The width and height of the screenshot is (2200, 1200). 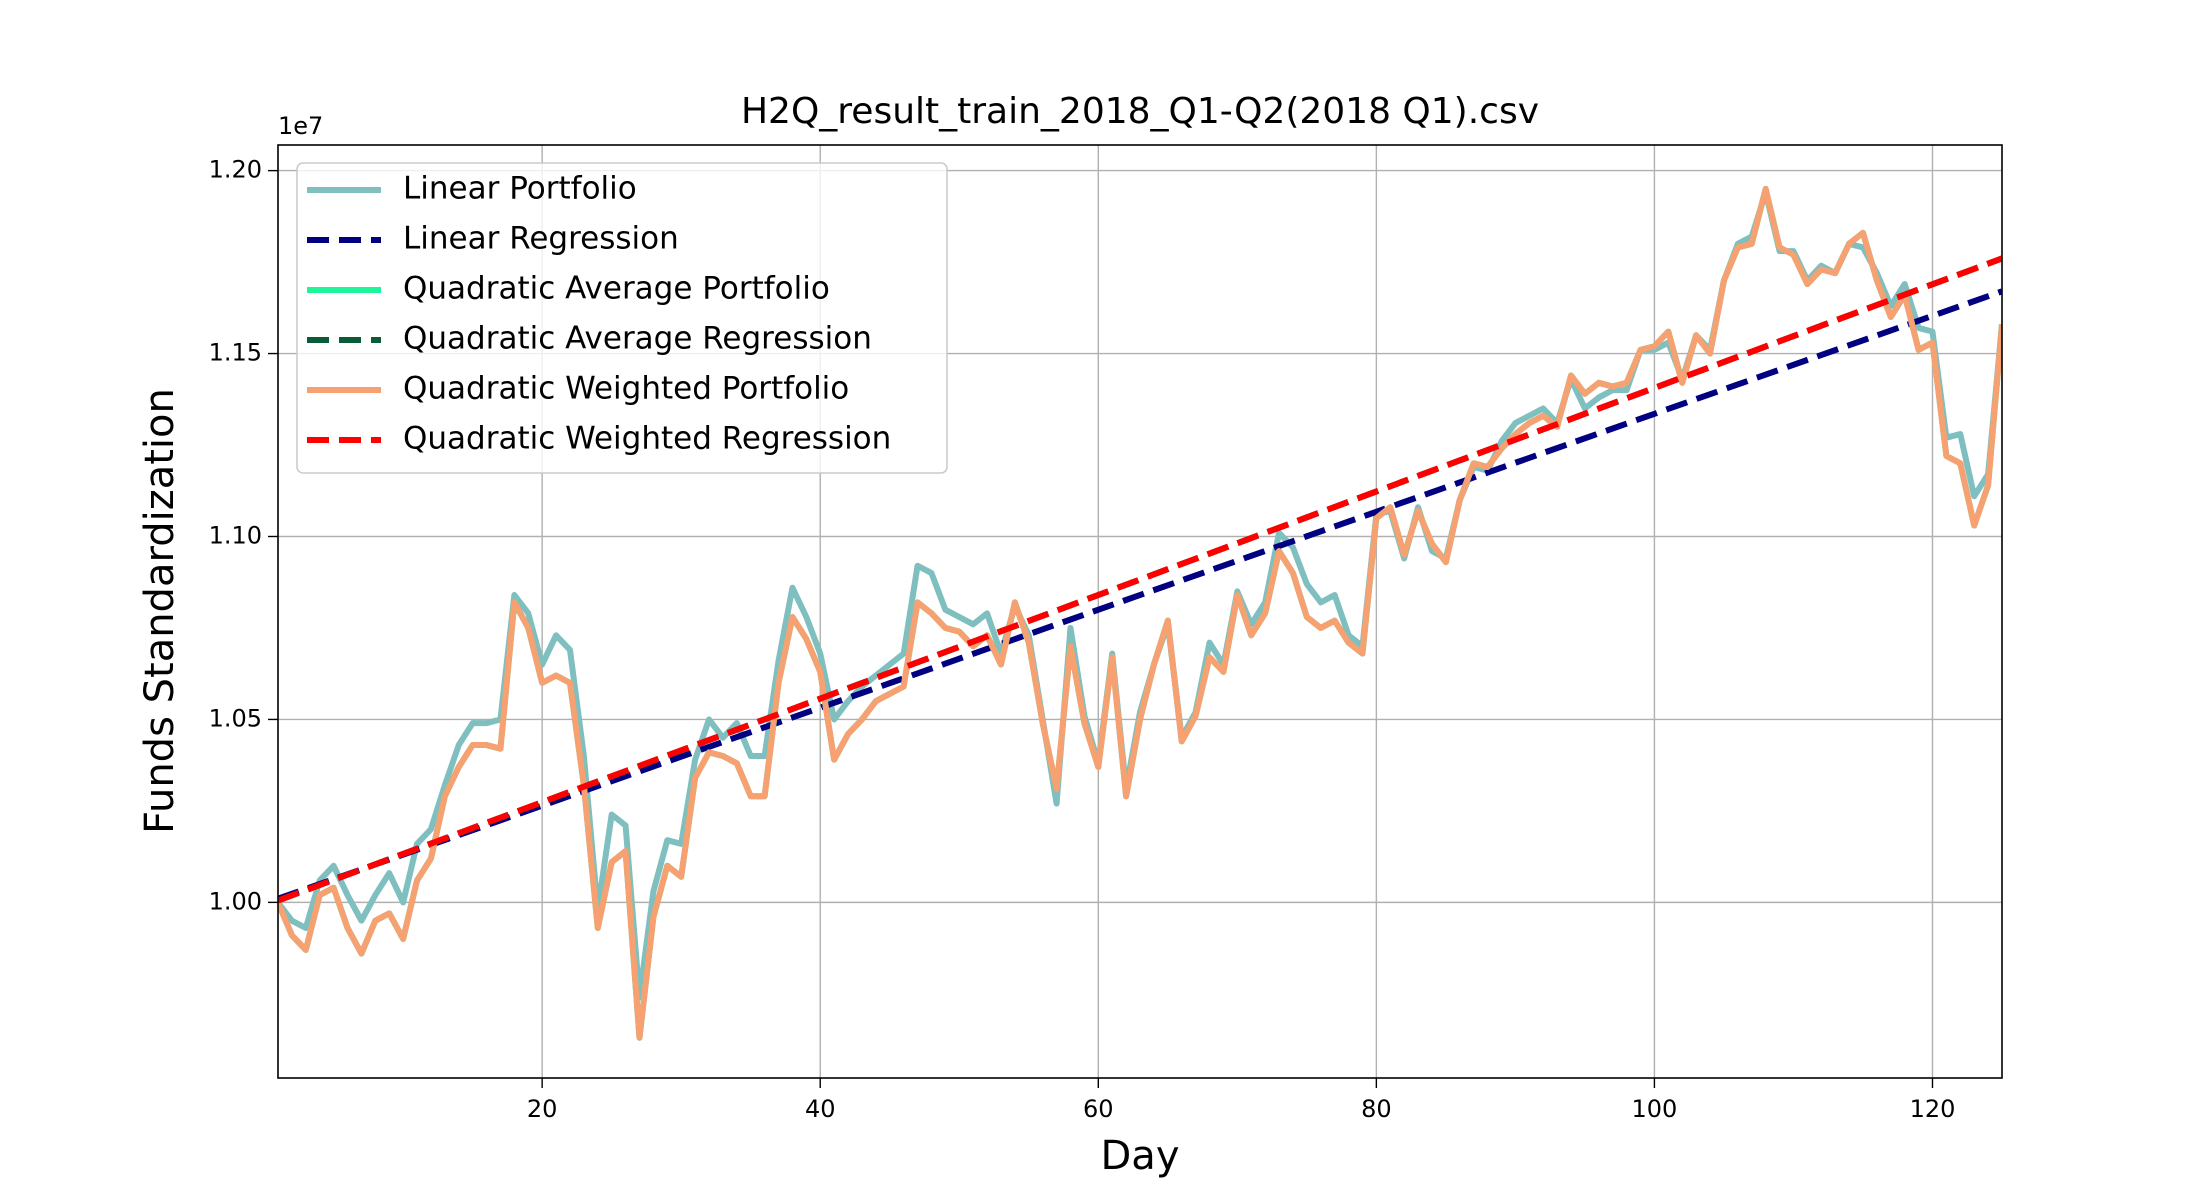 I want to click on legend-label: Linear Regression, so click(x=541, y=239).